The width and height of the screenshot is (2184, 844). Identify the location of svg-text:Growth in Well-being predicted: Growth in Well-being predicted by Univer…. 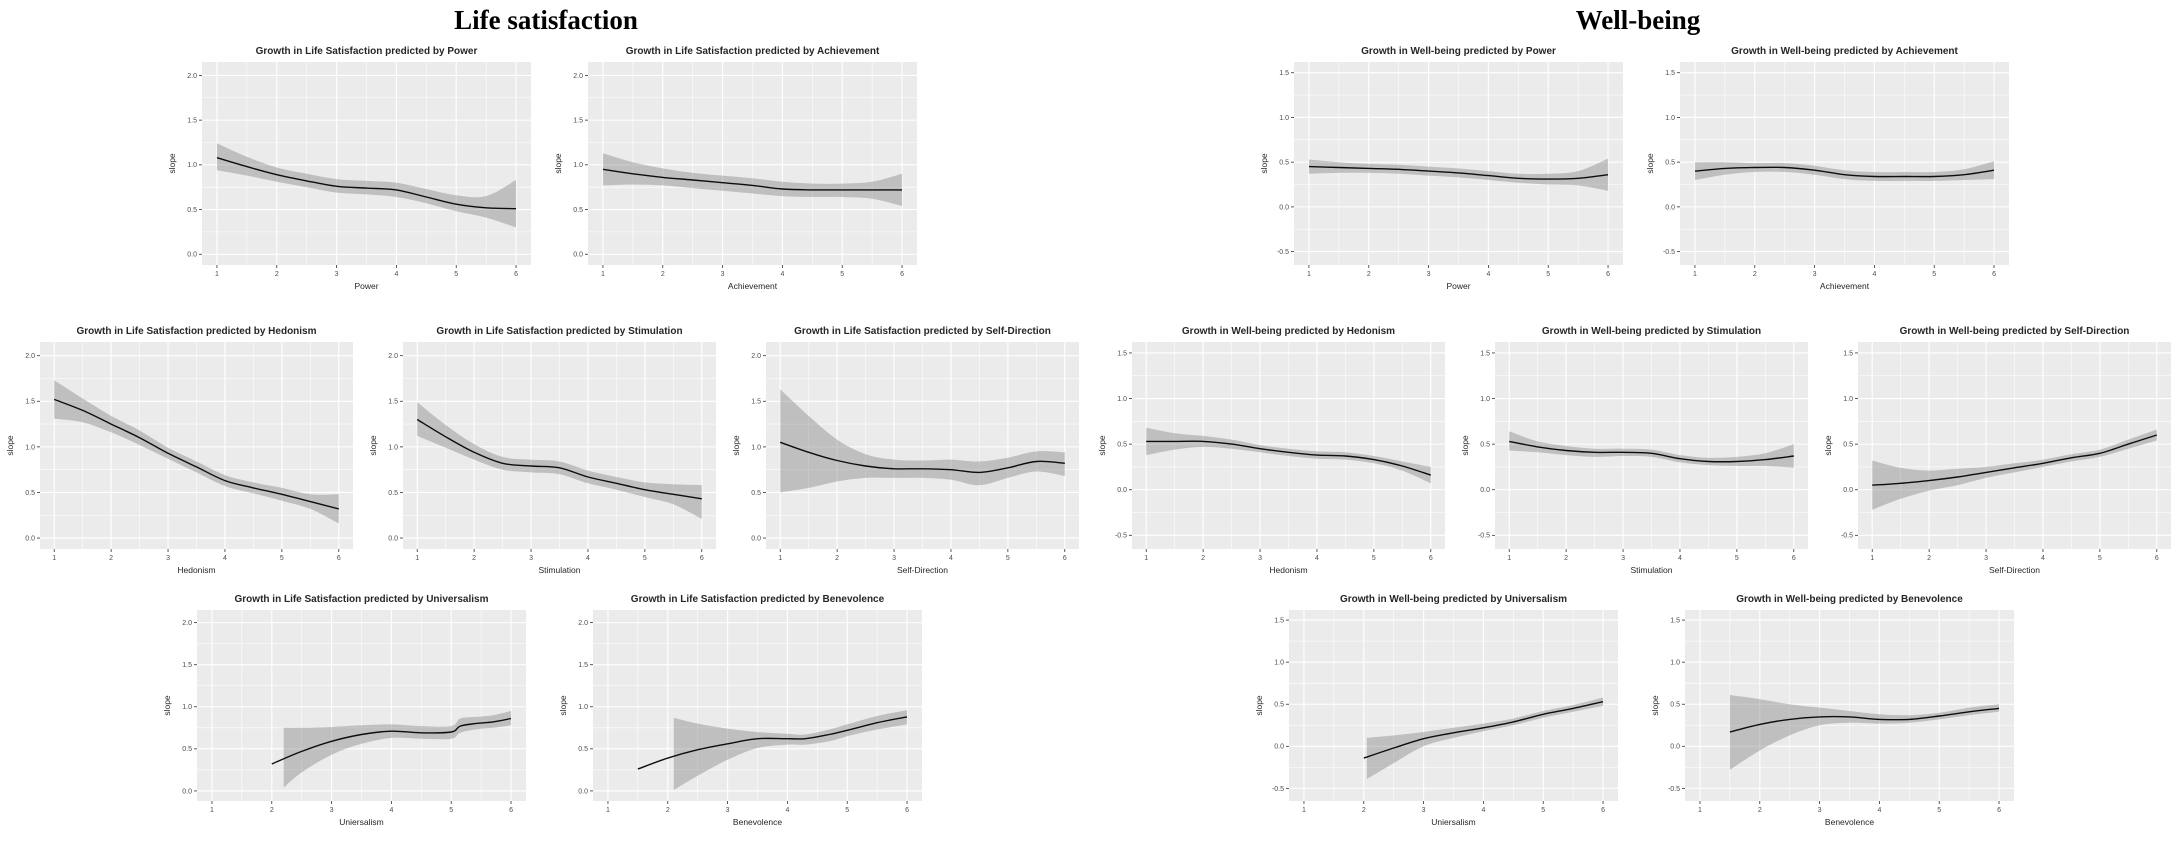
(1453, 599).